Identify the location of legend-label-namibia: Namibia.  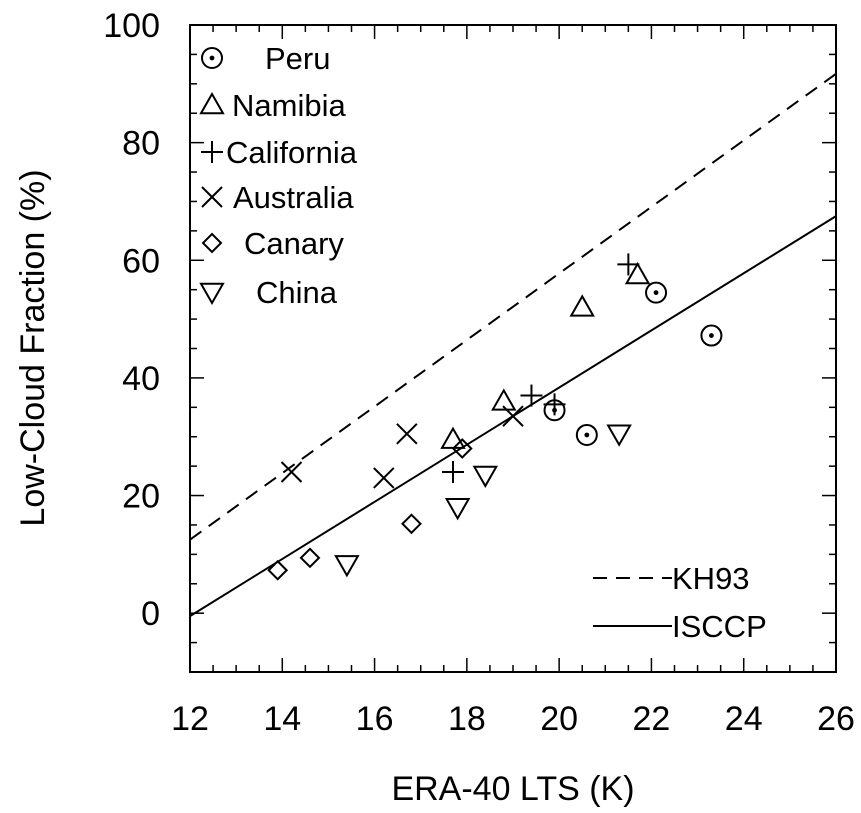
(289, 105).